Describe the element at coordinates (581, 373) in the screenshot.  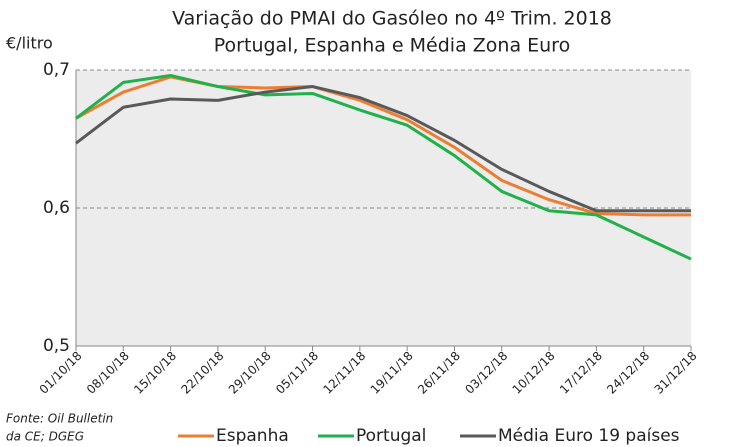
I see `x-tick-label: 17/12/18` at that location.